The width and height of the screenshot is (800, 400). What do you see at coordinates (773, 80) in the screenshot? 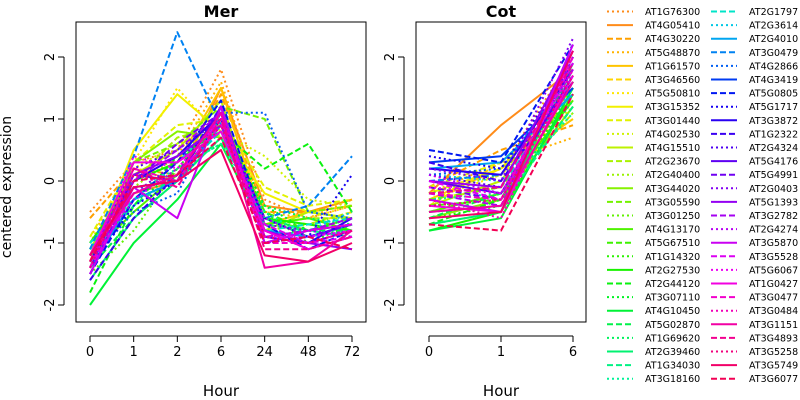
I see `legend-label: AT4G3419` at bounding box center [773, 80].